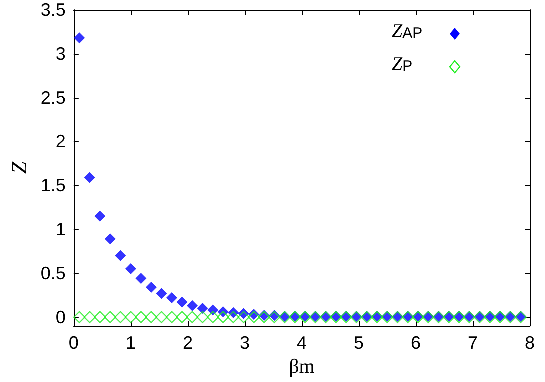 Image resolution: width=545 pixels, height=382 pixels. Describe the element at coordinates (473, 343) in the screenshot. I see `x-tick-label: 7` at that location.